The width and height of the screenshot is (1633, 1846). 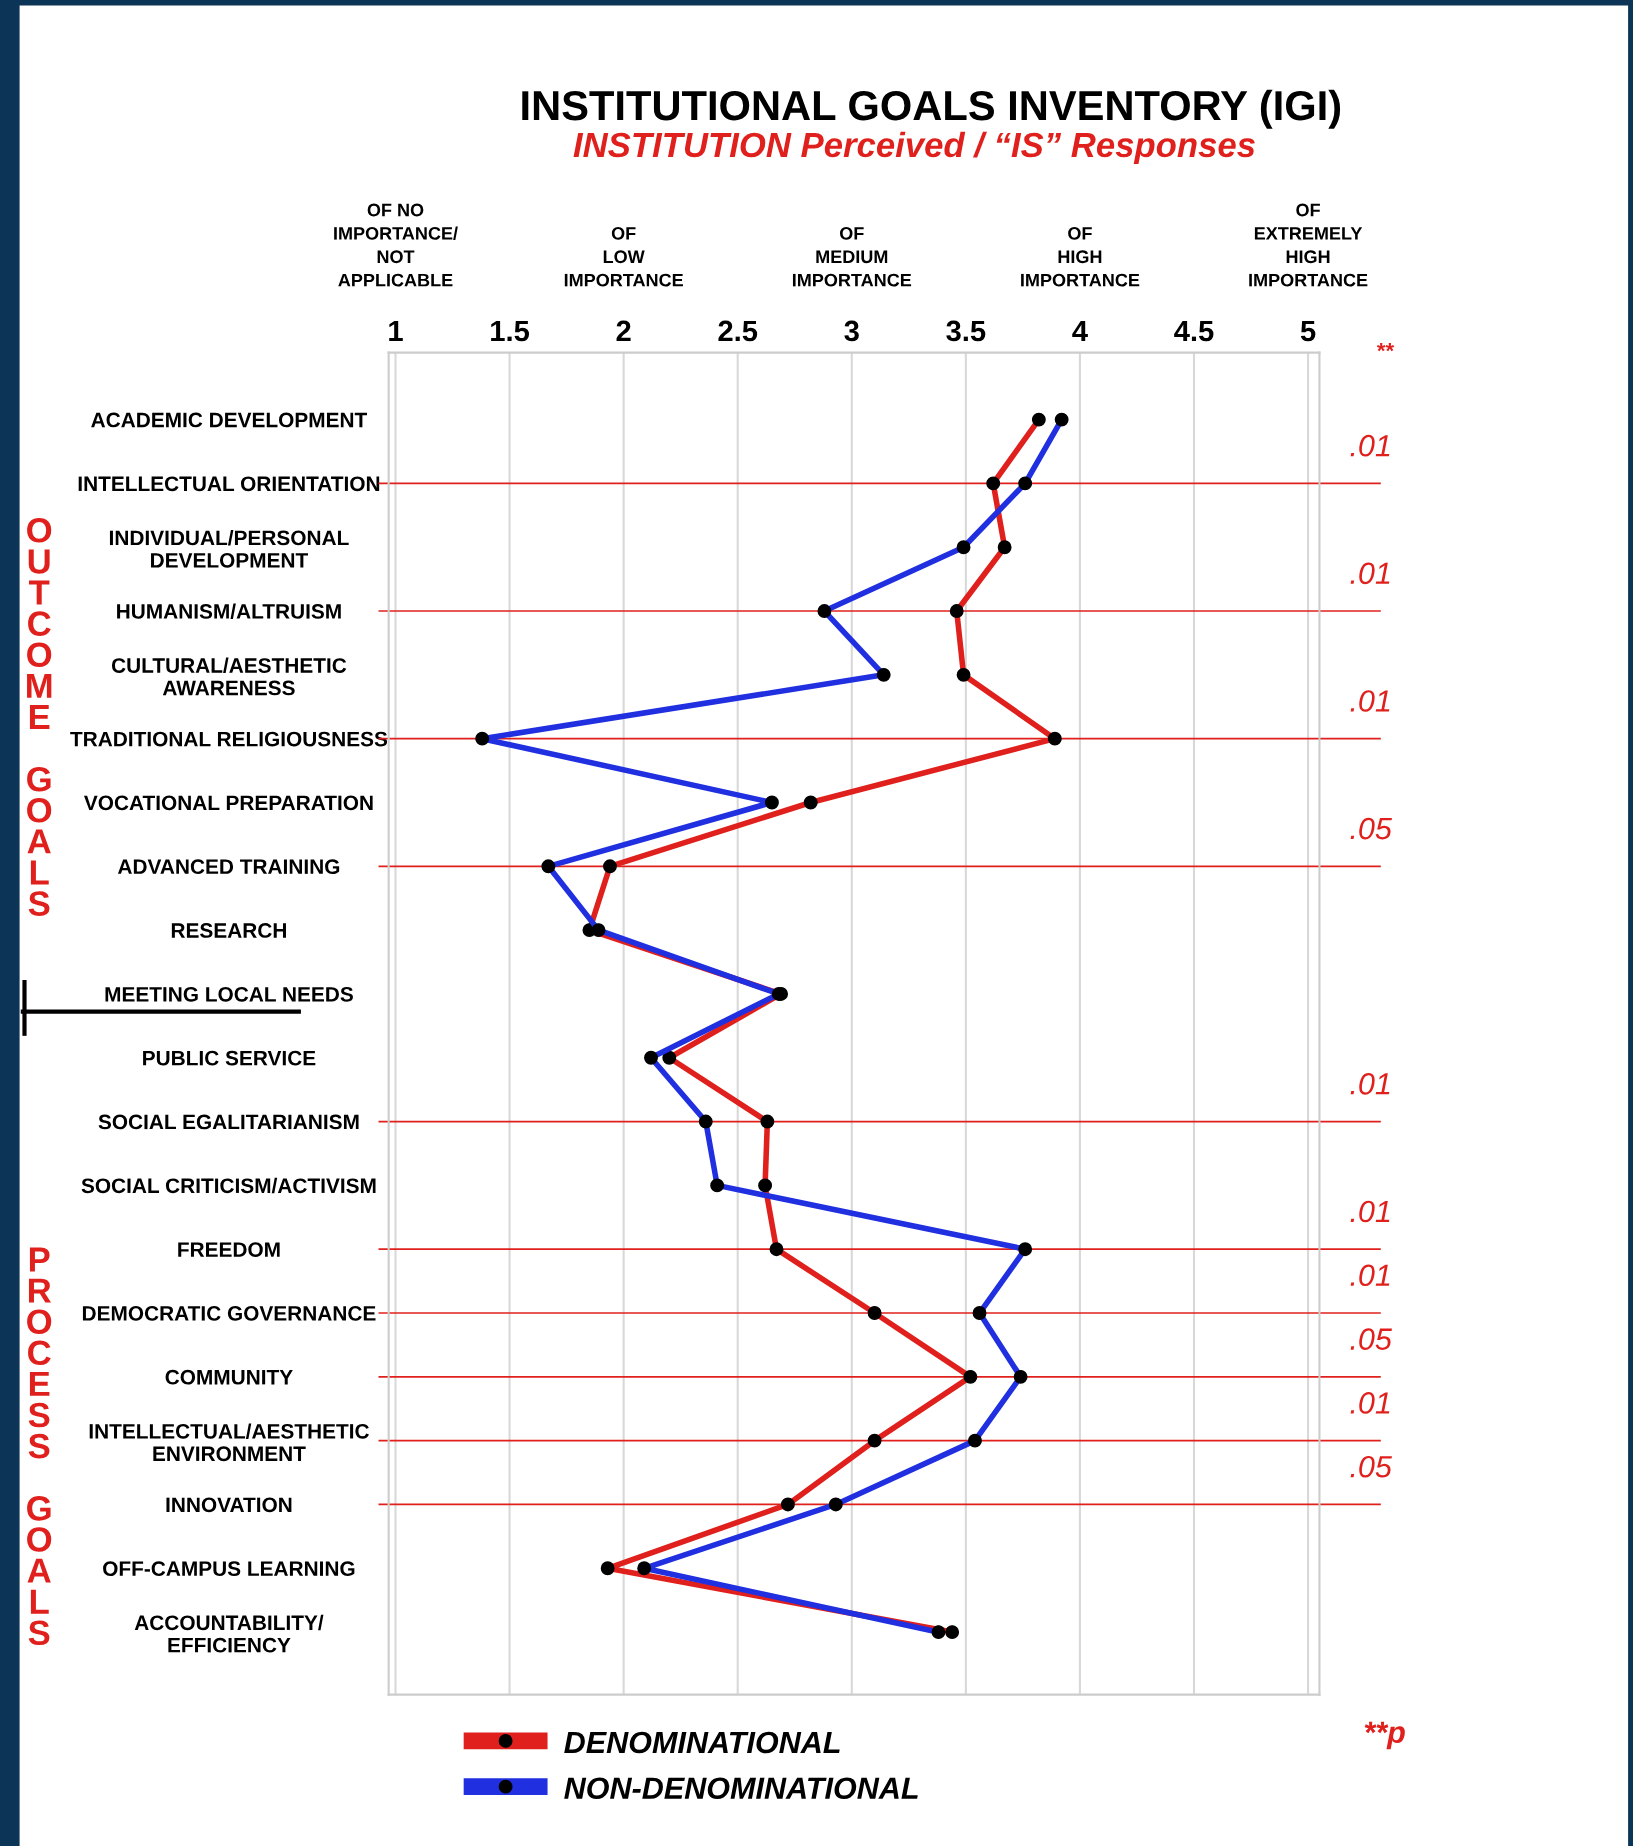 What do you see at coordinates (229, 1313) in the screenshot?
I see `y-tick-label: DEMOCRATIC GOVERNANCE` at bounding box center [229, 1313].